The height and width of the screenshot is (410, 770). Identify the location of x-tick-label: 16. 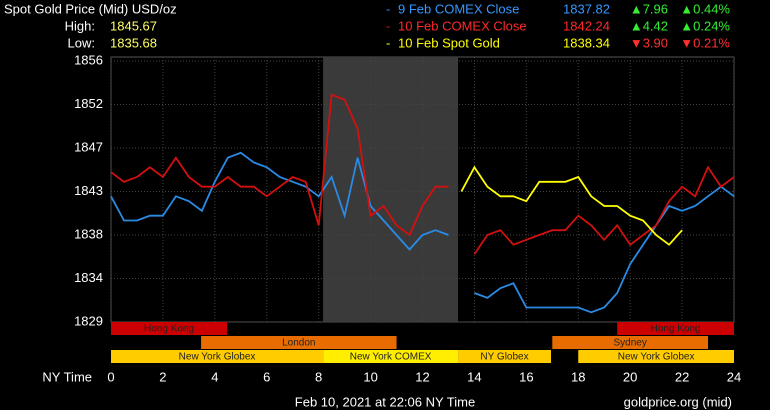
(526, 376).